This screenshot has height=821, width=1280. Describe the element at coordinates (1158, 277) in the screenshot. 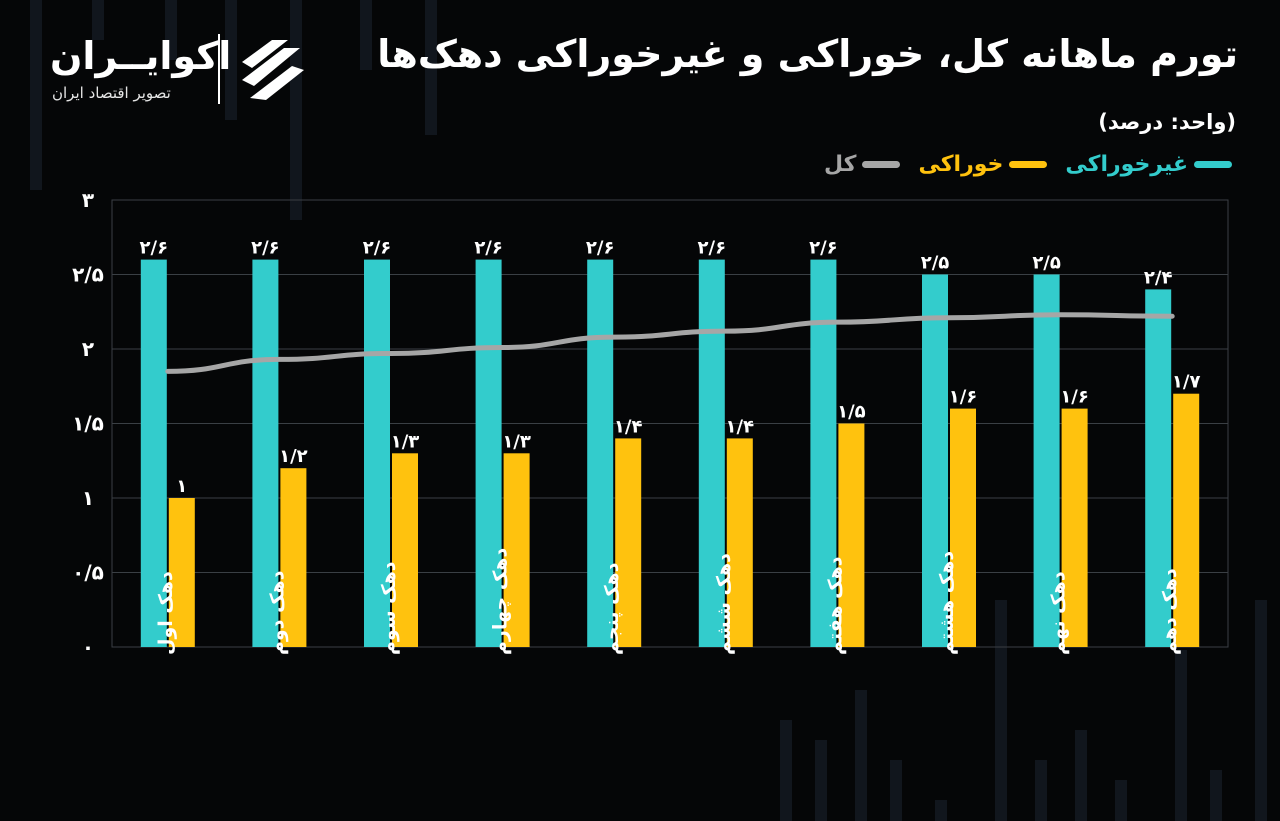

I see `data-label-nonfood: ۲/۴` at that location.